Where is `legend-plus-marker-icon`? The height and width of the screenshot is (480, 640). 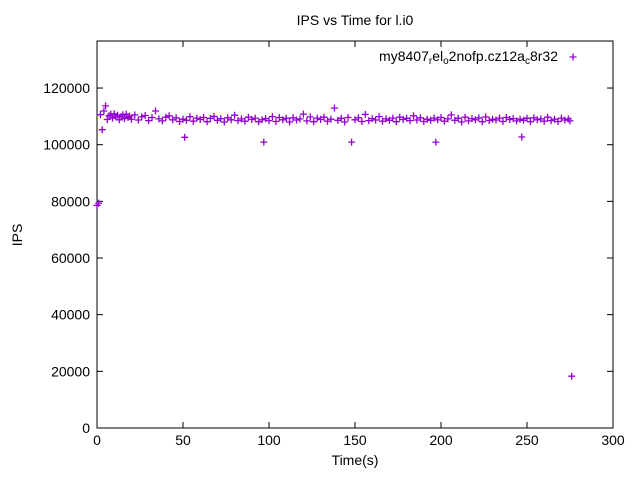 legend-plus-marker-icon is located at coordinates (573, 57).